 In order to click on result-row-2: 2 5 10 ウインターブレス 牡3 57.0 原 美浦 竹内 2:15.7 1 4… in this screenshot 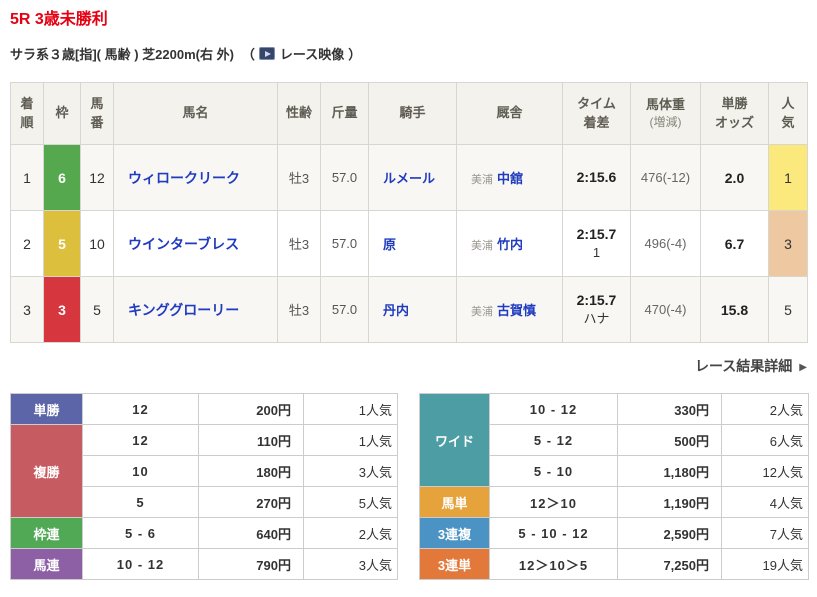, I will do `click(409, 244)`.